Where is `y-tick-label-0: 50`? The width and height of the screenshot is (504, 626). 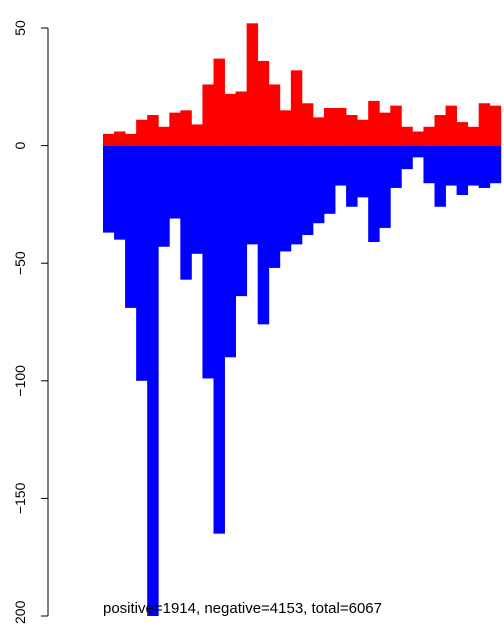 y-tick-label-0: 50 is located at coordinates (20, 28).